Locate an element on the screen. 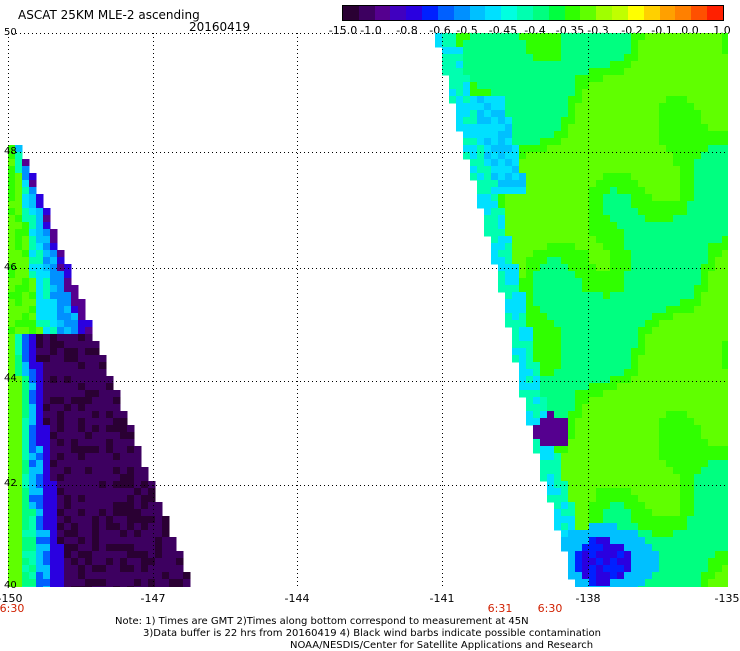 The height and width of the screenshot is (651, 740). map-title: ASCAT 25KM MLE-2 ascending is located at coordinates (109, 15).